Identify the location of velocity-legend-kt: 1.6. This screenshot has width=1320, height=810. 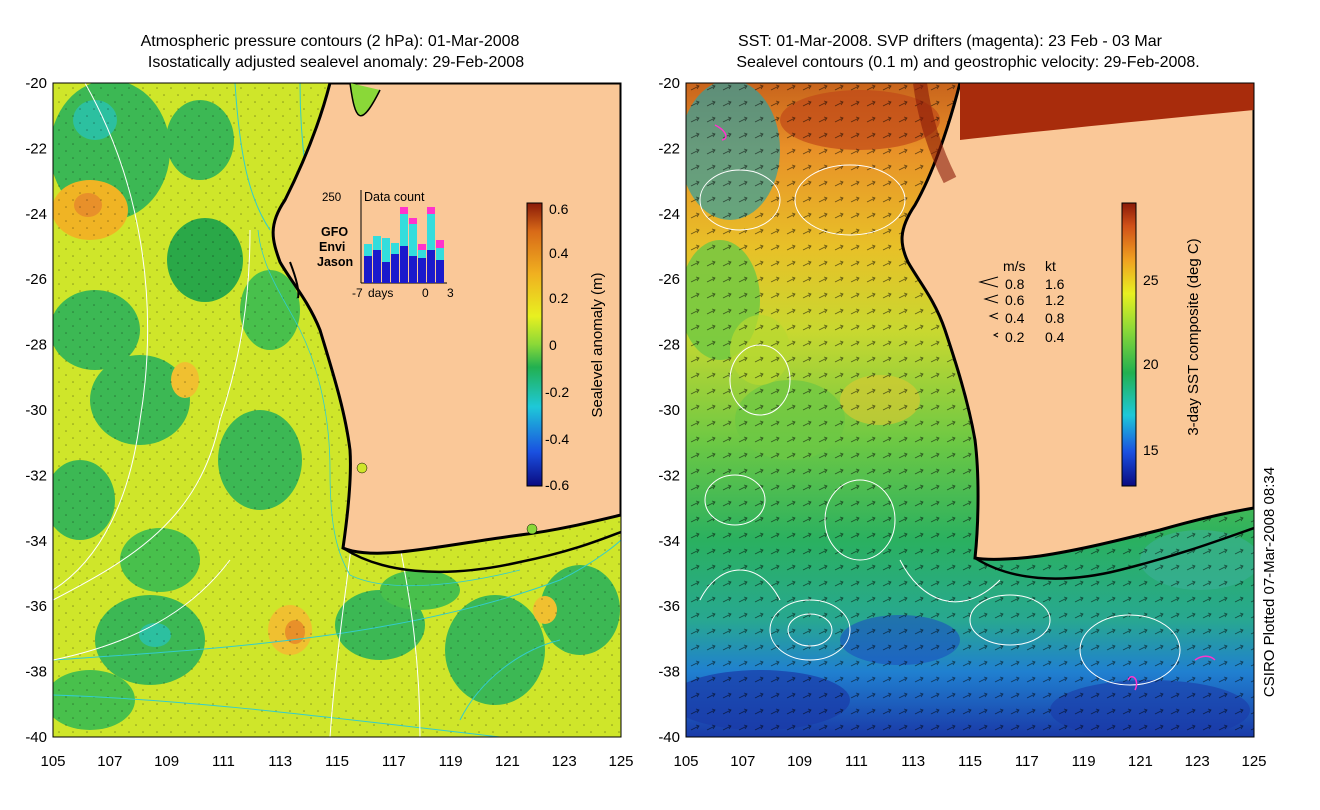
(1055, 284).